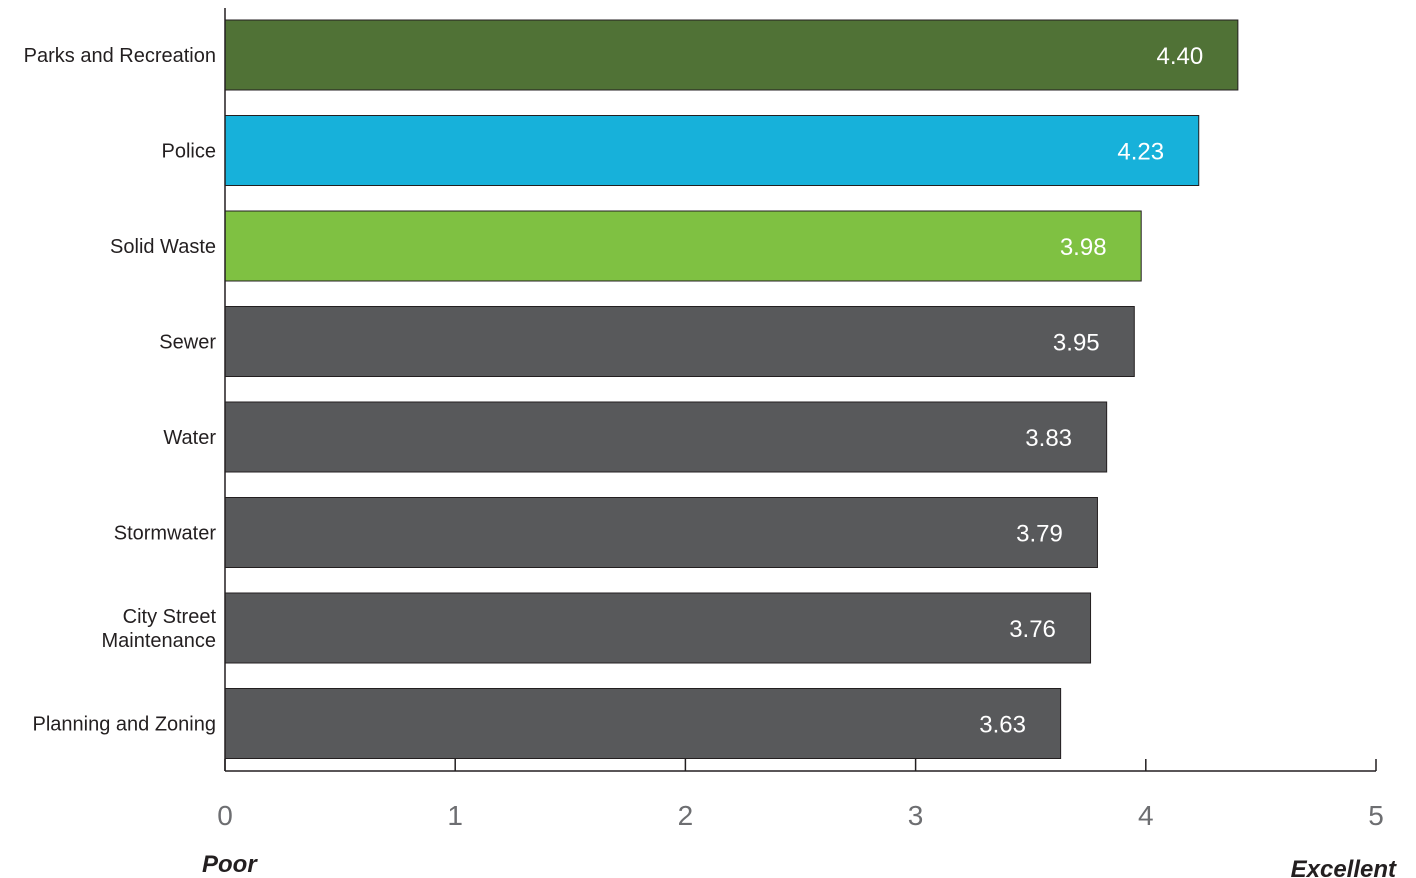  I want to click on category-label-6: Stormwater, so click(165, 534).